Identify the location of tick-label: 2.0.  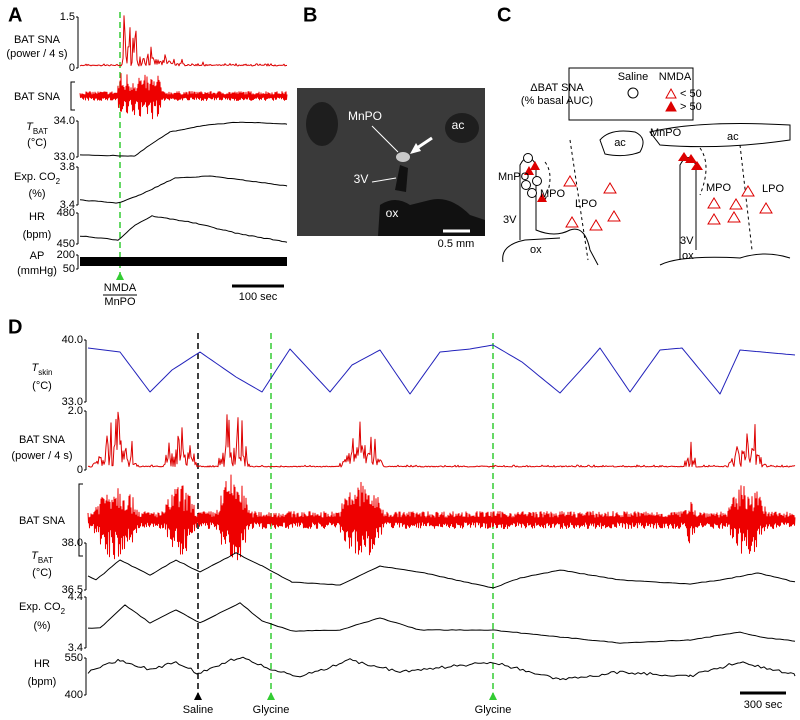
(75, 411).